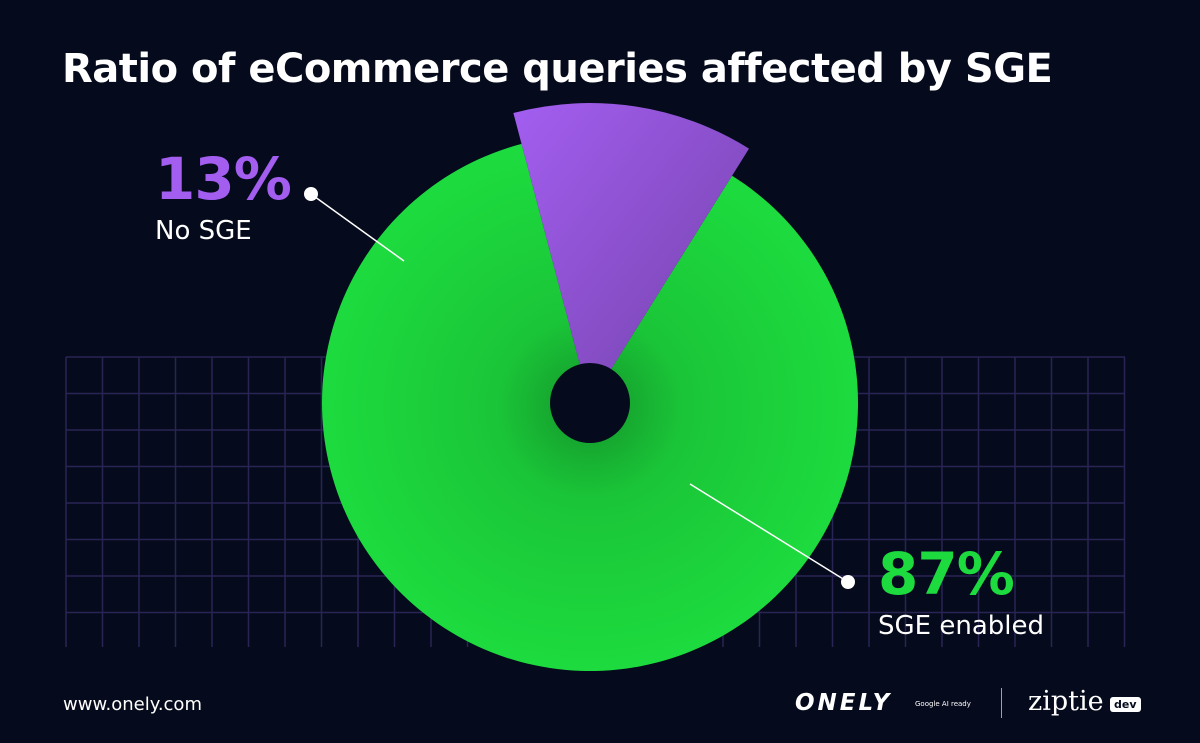 The image size is (1200, 743). What do you see at coordinates (357, 227) in the screenshot?
I see `no-sge-leader-line` at bounding box center [357, 227].